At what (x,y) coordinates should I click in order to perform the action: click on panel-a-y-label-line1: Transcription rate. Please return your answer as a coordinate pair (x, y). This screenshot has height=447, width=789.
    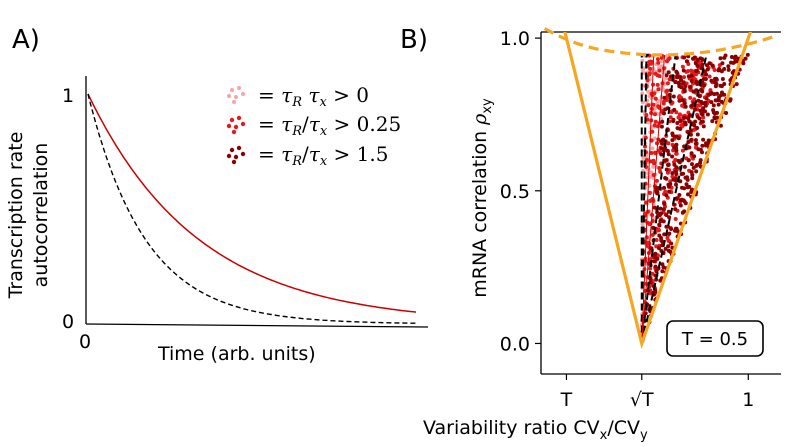
    Looking at the image, I should click on (16, 216).